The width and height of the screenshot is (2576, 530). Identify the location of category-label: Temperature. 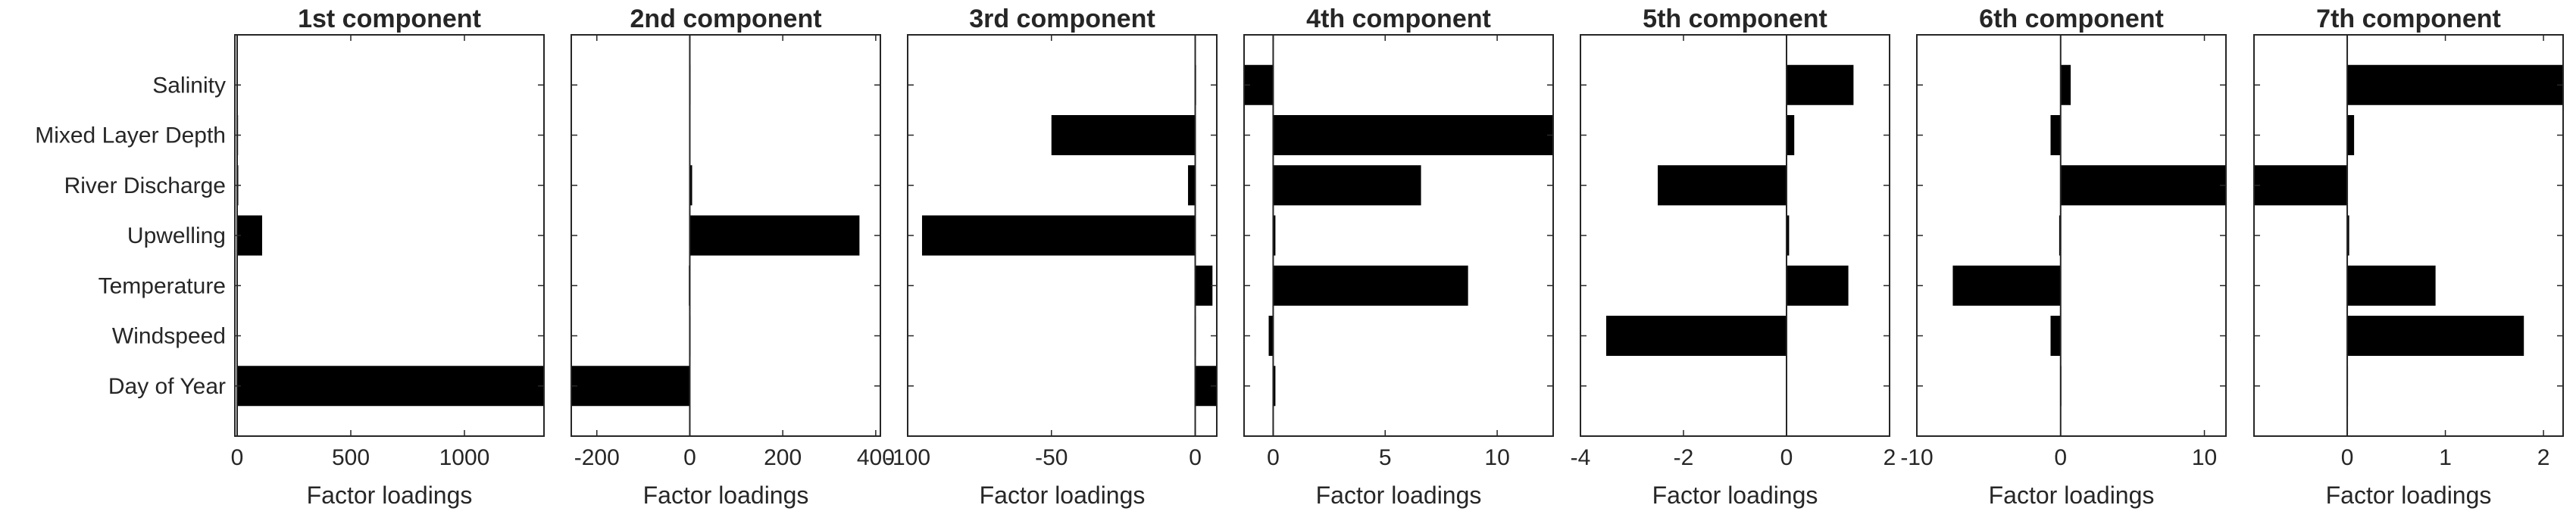
(162, 285).